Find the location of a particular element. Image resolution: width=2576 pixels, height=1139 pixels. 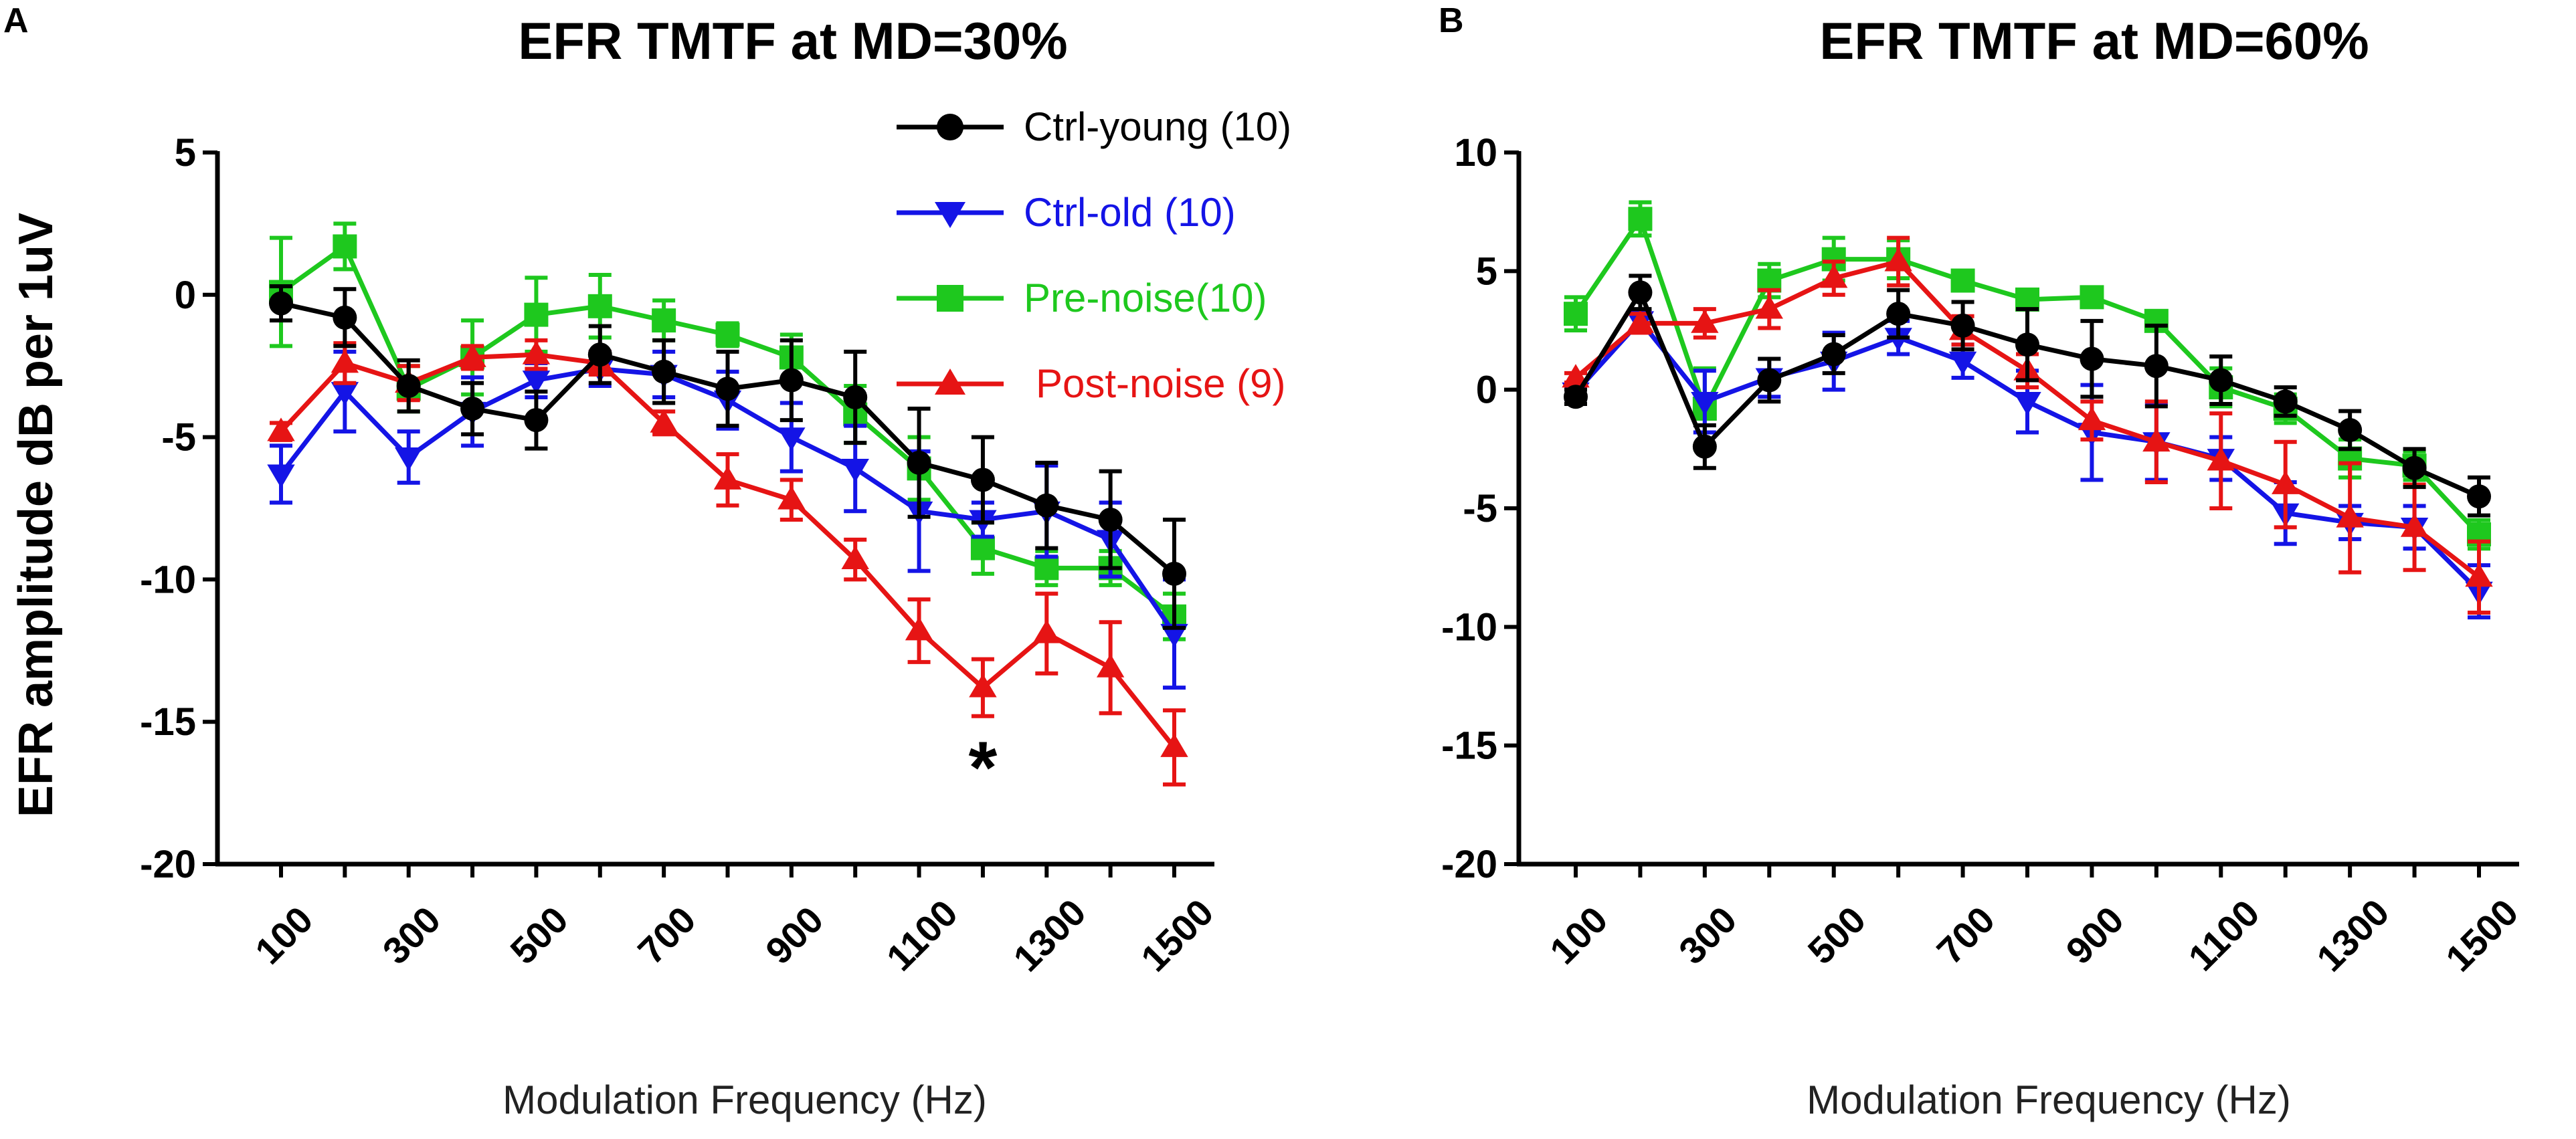

square-marker-icon is located at coordinates (950, 298).